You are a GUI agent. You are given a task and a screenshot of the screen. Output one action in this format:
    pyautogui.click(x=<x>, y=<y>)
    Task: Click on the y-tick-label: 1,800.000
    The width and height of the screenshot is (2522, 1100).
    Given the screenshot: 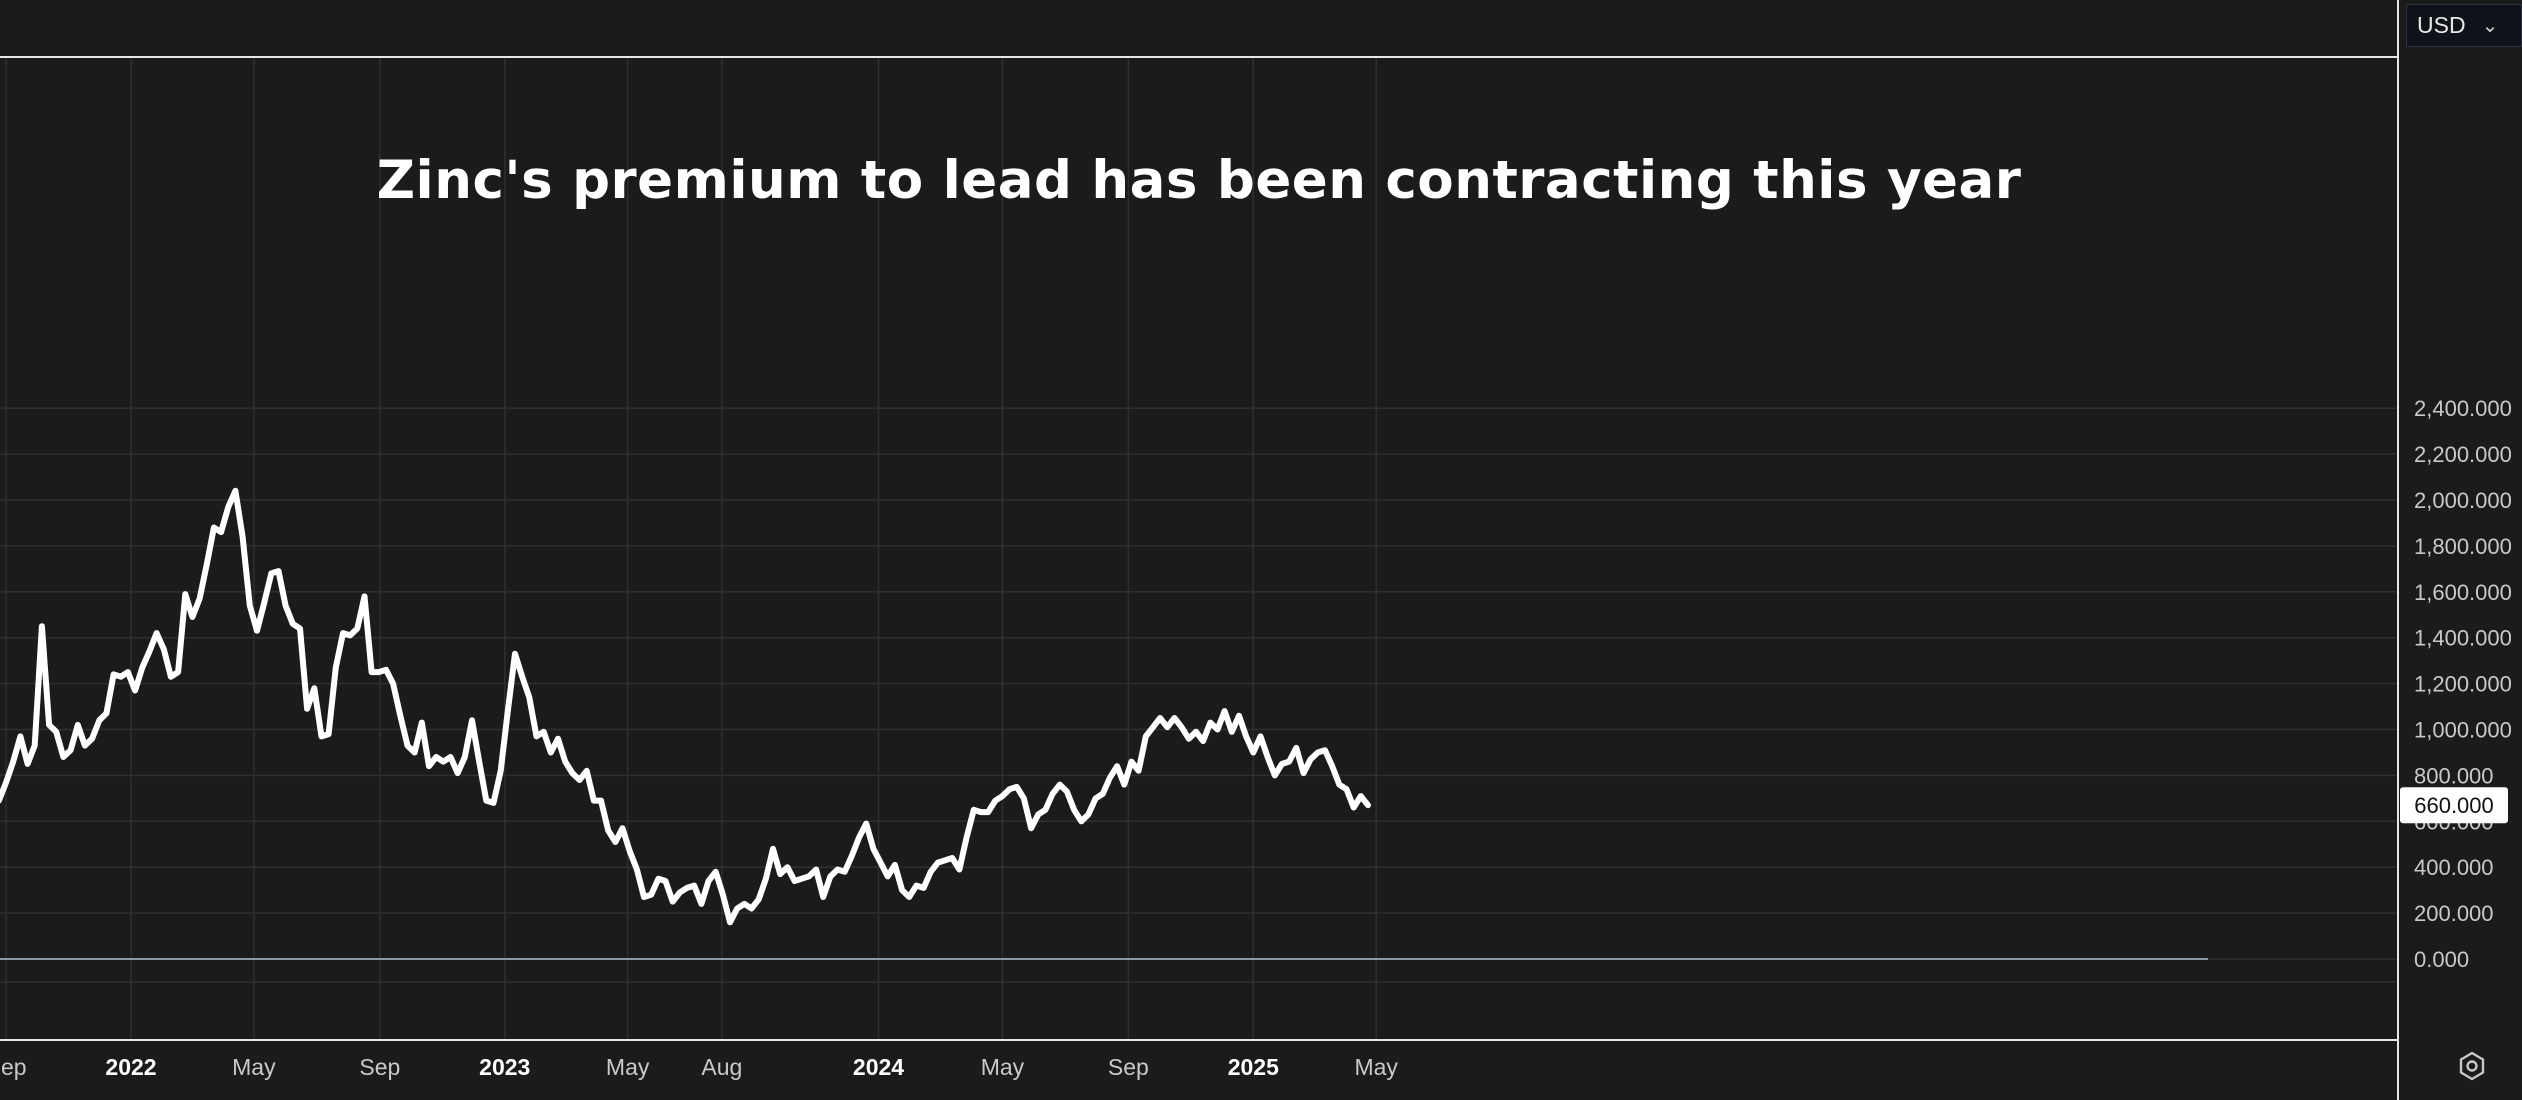 What is the action you would take?
    pyautogui.click(x=2463, y=546)
    